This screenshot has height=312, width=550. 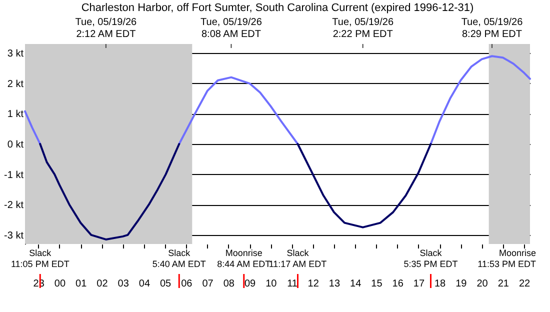 What do you see at coordinates (15, 145) in the screenshot?
I see `y-tick-label: 0 kt` at bounding box center [15, 145].